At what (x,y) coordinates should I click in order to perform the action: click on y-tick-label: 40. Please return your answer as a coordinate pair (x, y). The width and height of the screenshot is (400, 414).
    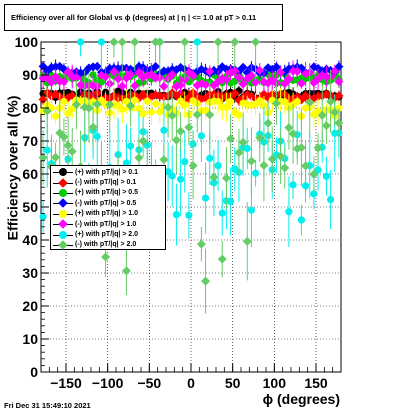
    Looking at the image, I should click on (30, 240).